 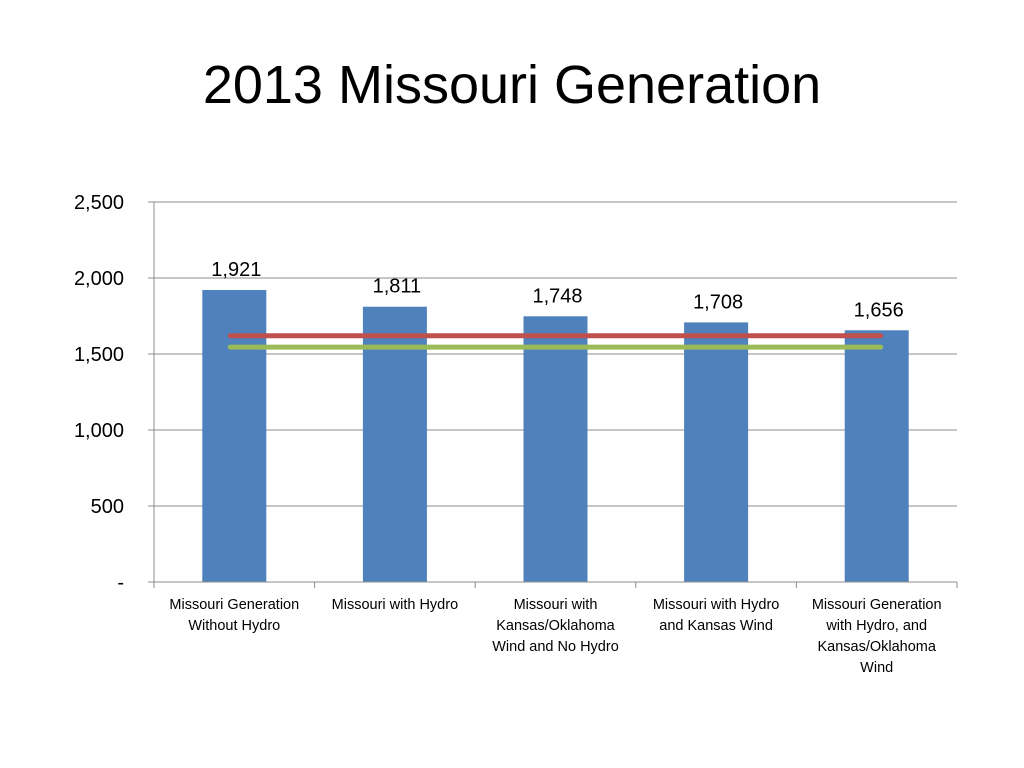 I want to click on data-label: 1,811, so click(x=397, y=287).